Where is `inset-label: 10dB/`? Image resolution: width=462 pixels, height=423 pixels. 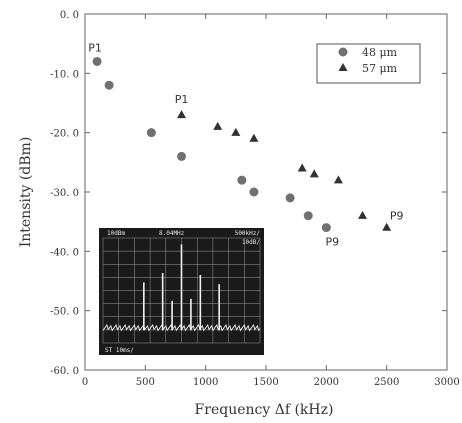
inset-label: 10dB/ is located at coordinates (251, 242).